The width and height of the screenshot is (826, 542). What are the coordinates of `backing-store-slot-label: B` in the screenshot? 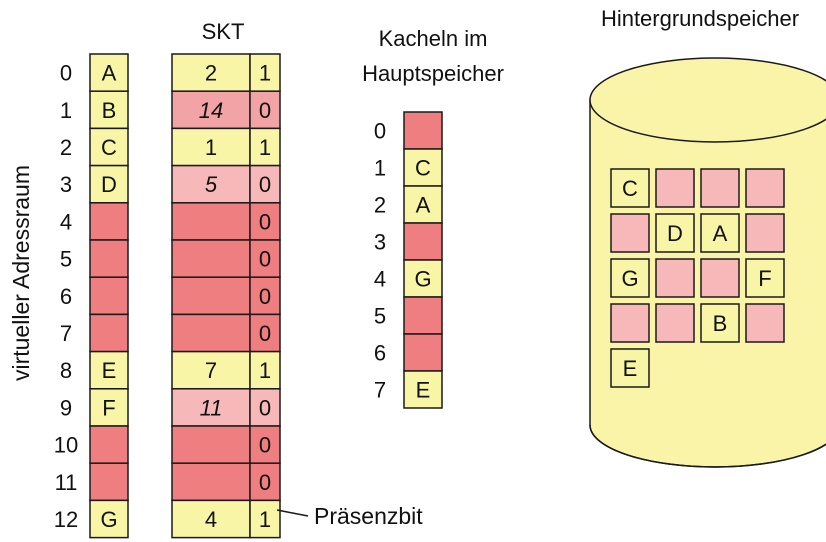 It's located at (720, 323).